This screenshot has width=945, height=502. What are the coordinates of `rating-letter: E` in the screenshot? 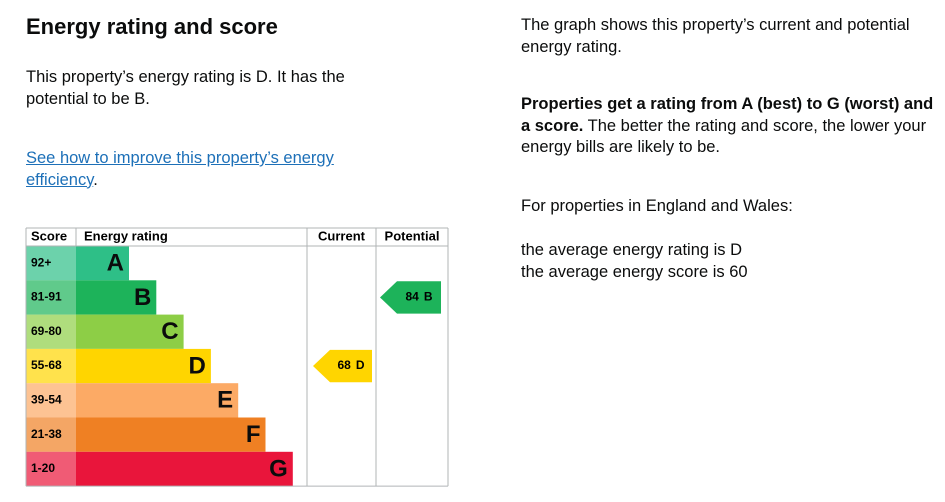 It's located at (225, 400).